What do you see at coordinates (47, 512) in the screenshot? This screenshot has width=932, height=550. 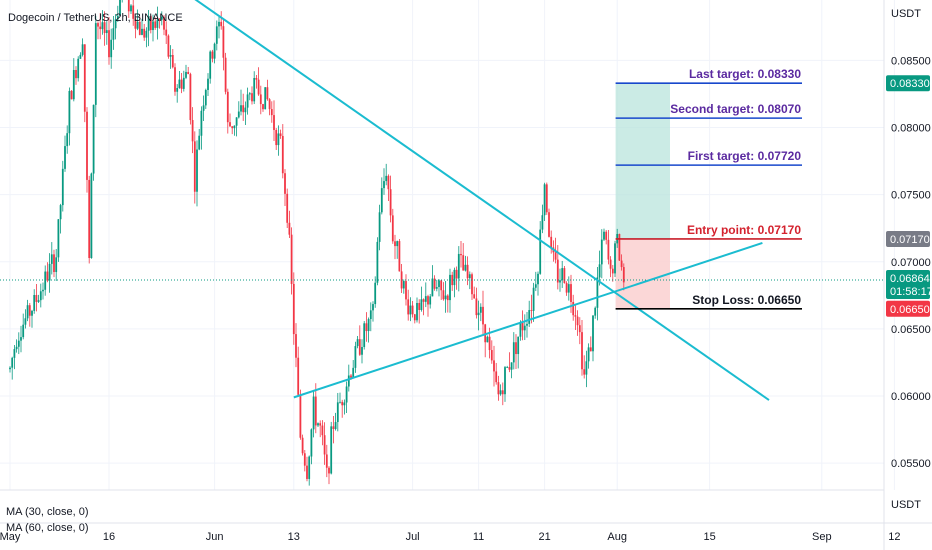 I see `indicator-ma-30: MA (30, close, 0)` at bounding box center [47, 512].